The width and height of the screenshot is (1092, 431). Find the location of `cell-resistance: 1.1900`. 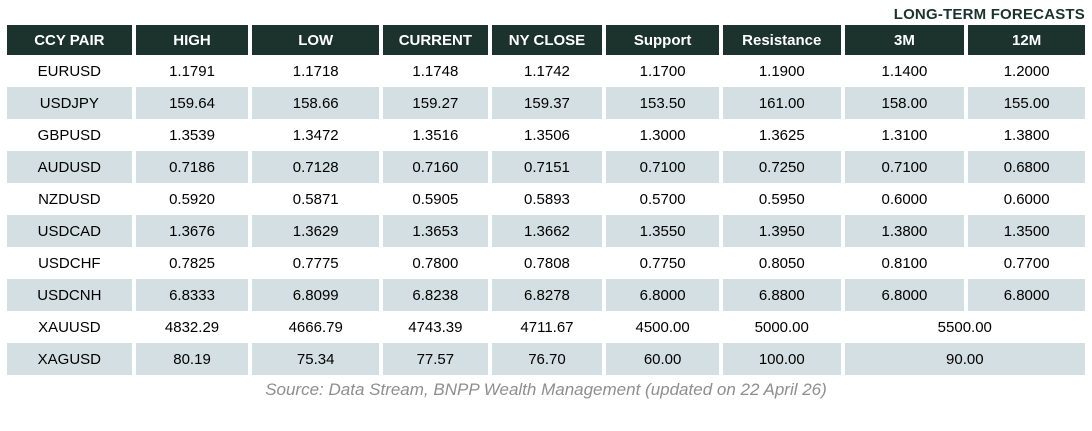

cell-resistance: 1.1900 is located at coordinates (781, 71).